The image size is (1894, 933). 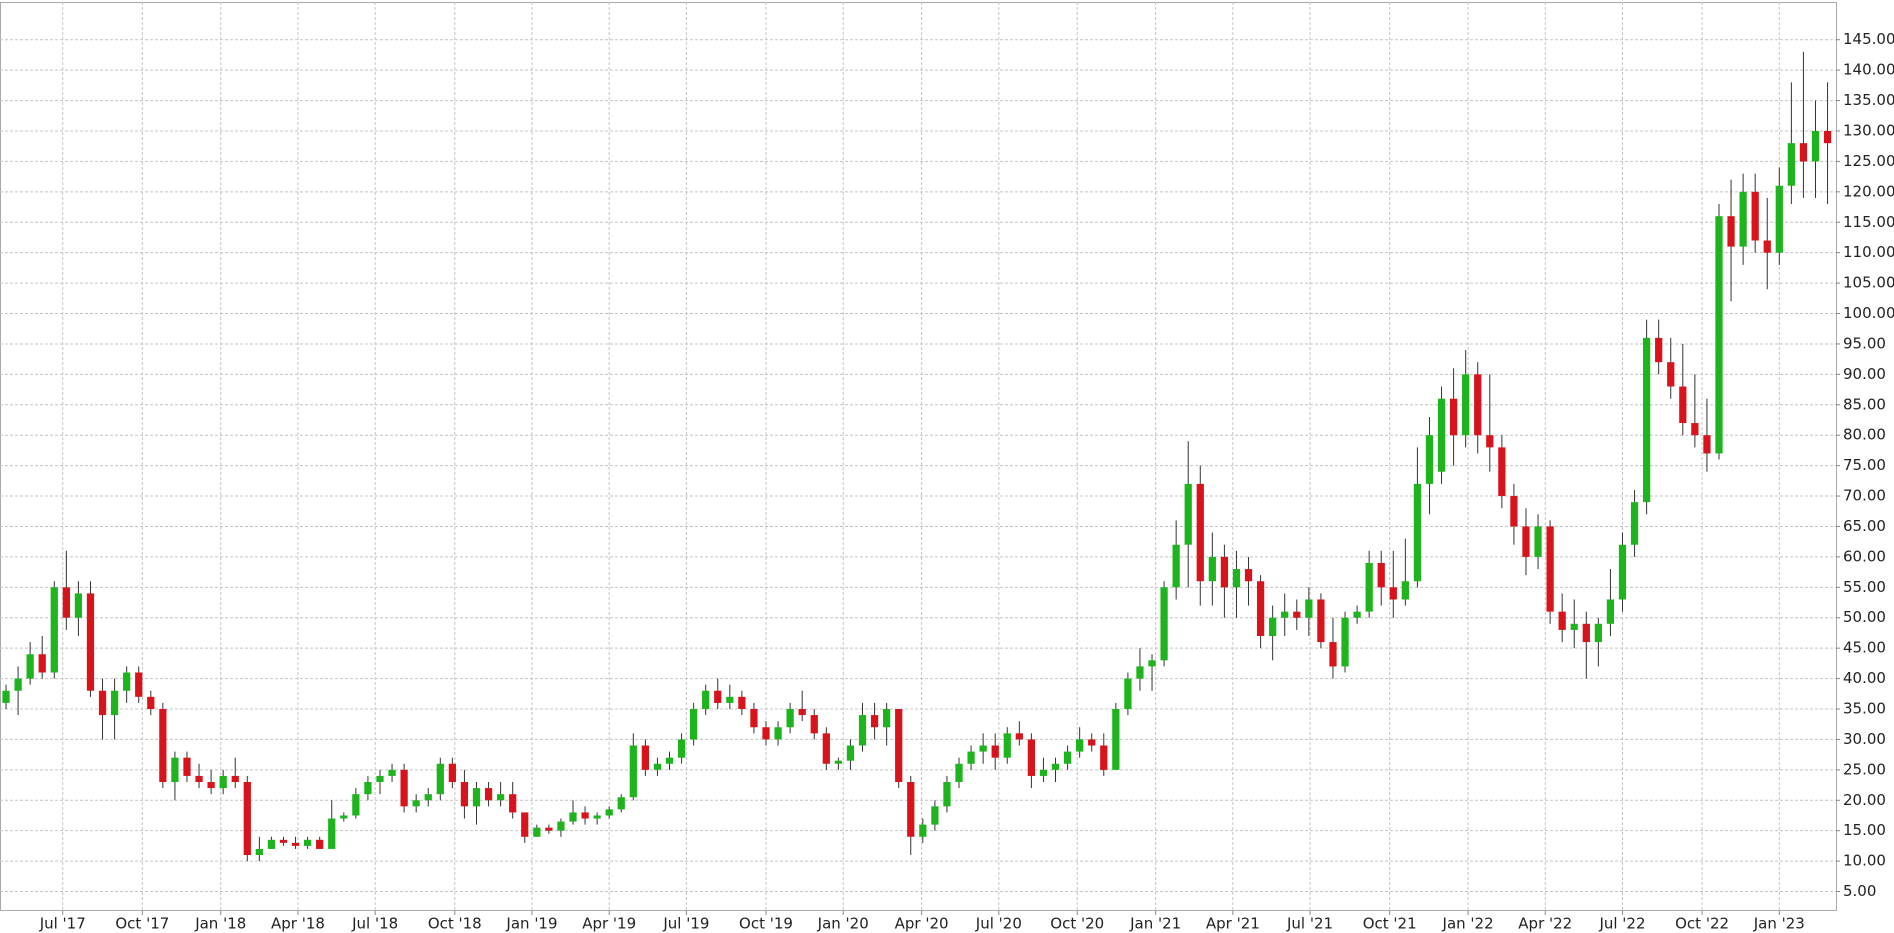 I want to click on x-tick-label: Oct '22, so click(x=1702, y=924).